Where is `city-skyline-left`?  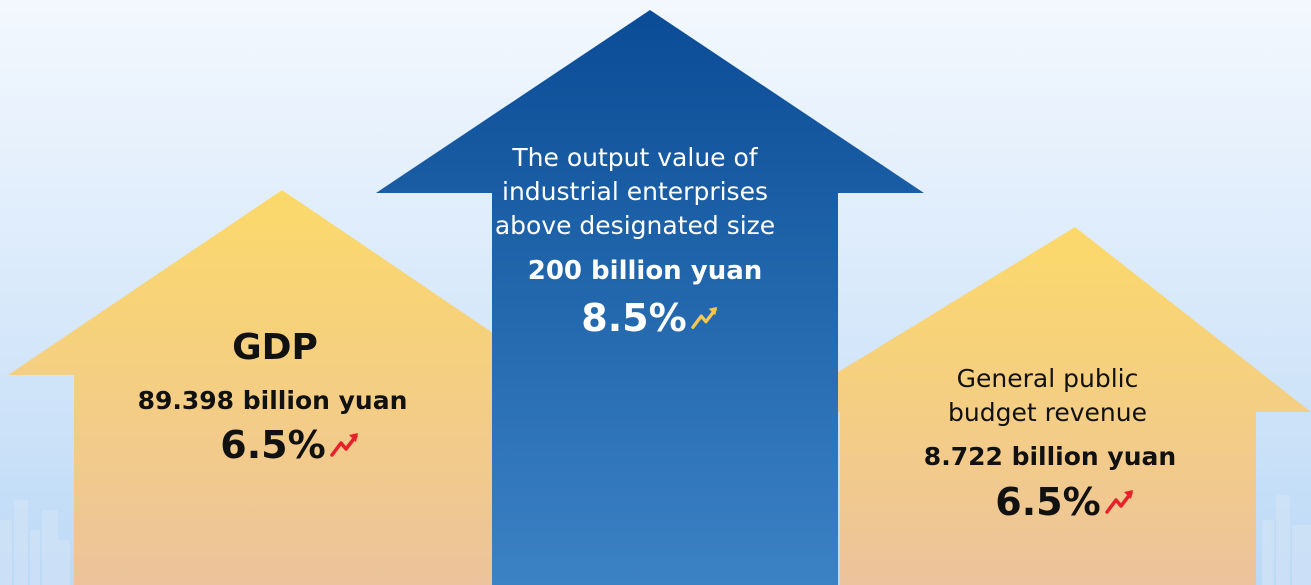 city-skyline-left is located at coordinates (35, 542).